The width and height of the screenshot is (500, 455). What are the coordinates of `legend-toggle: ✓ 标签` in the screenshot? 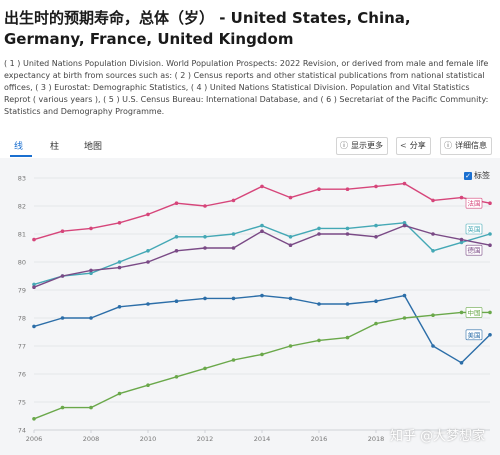 It's located at (477, 175).